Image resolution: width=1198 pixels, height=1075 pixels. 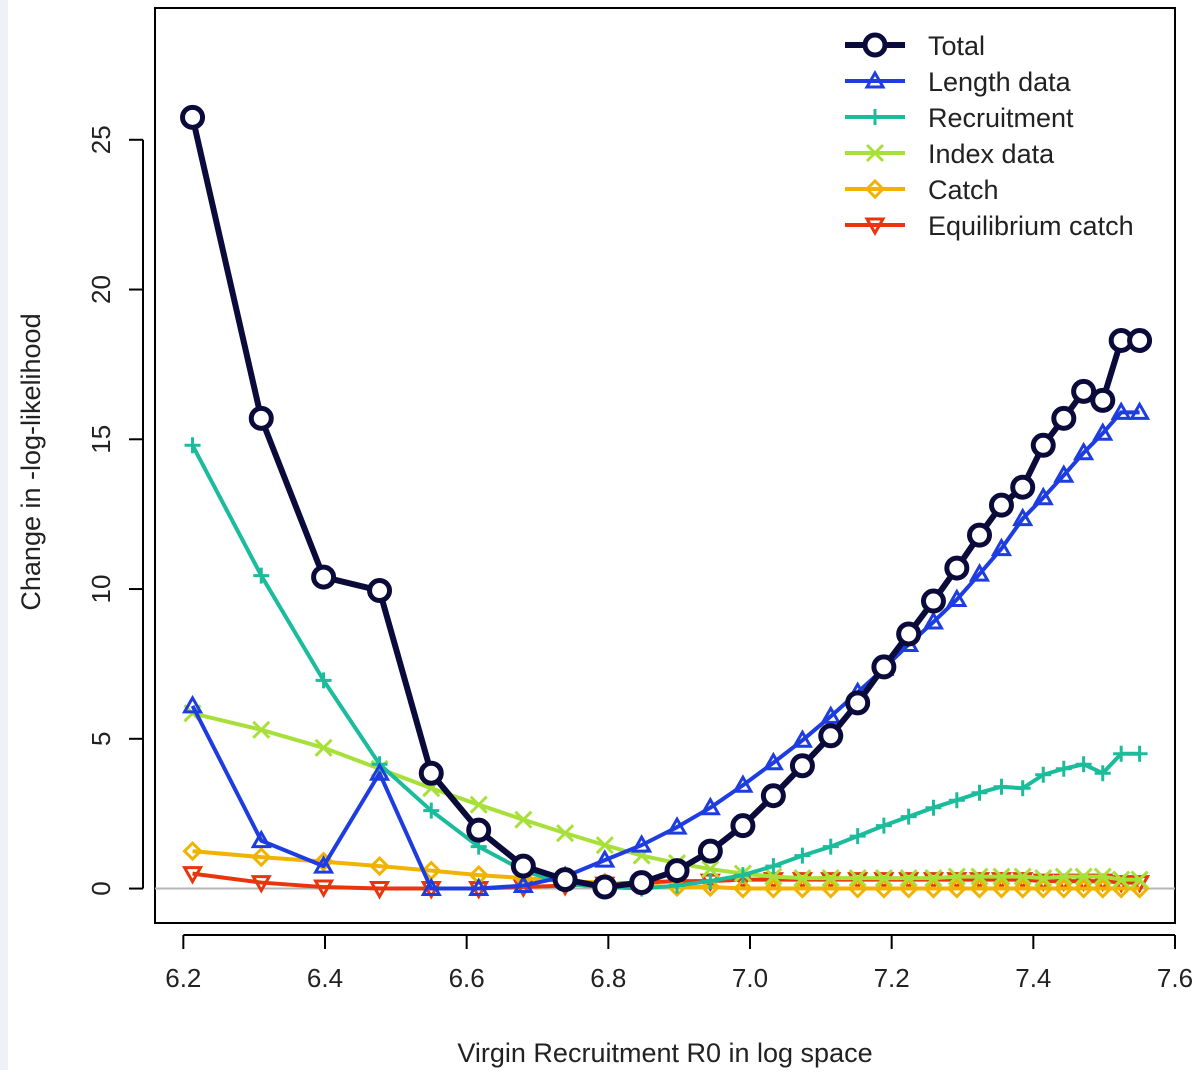 I want to click on y-tick-label: 0, so click(x=101, y=888).